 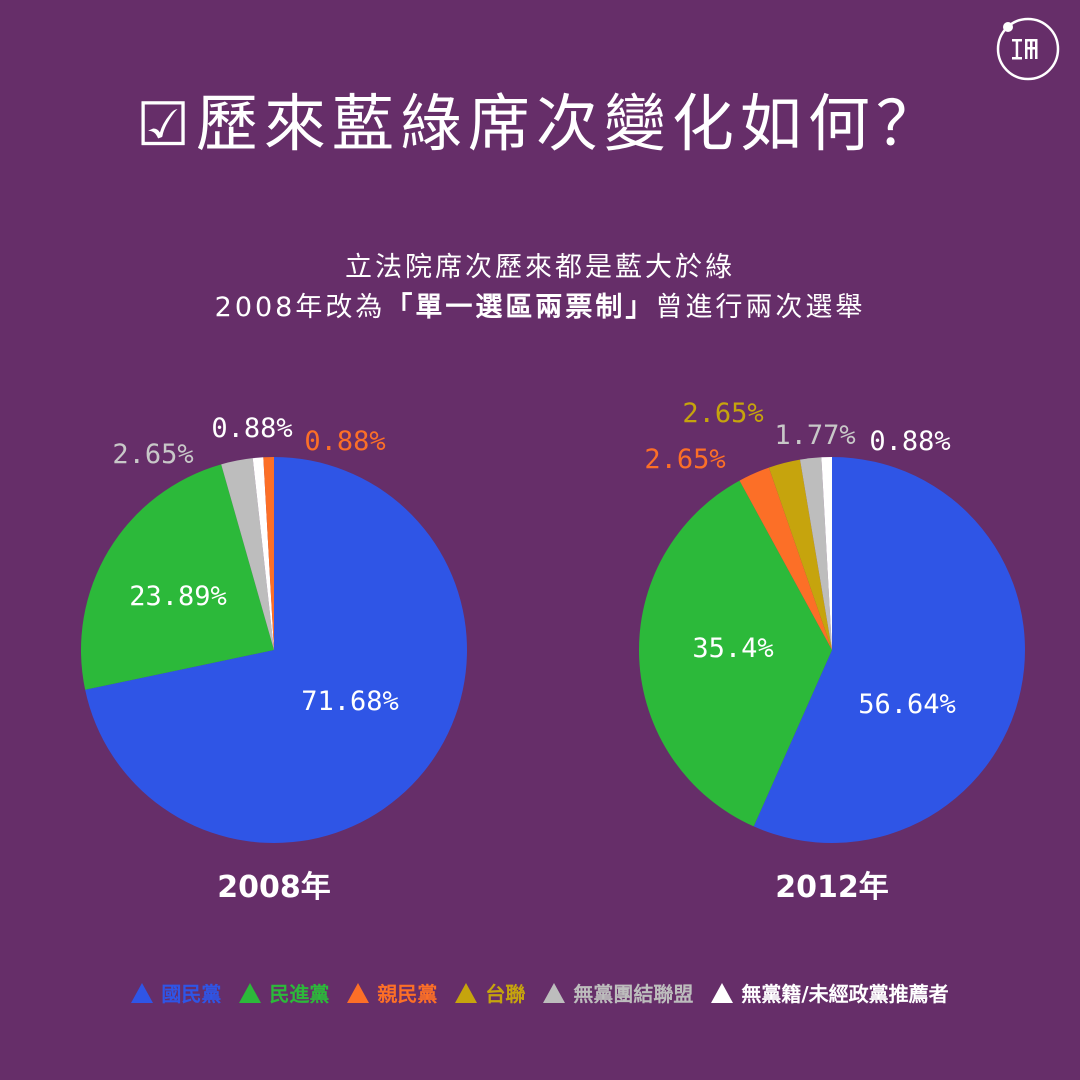 I want to click on legend-item: 國民黨, so click(x=176, y=992).